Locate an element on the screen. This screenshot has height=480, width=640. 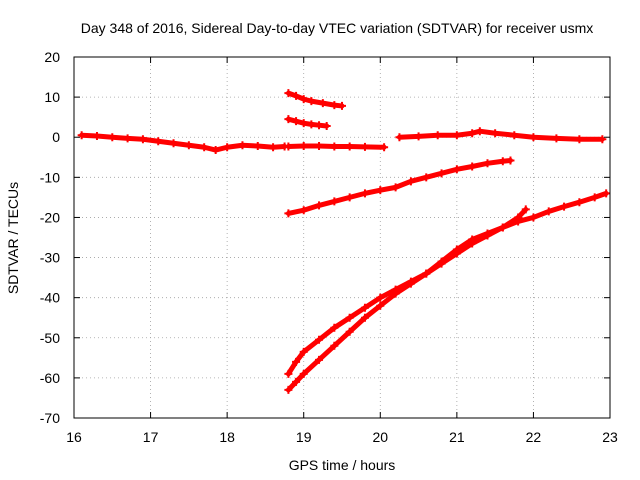
series-trace-e is located at coordinates (307, 122).